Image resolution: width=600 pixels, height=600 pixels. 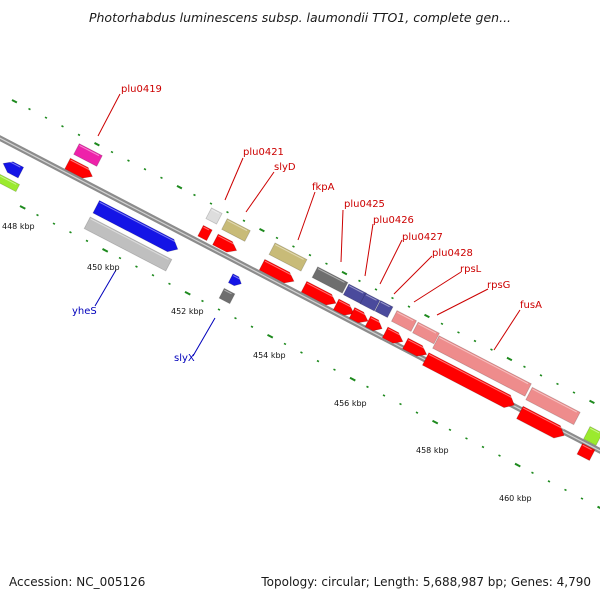 I want to click on leader-line-slyx, so click(x=204, y=337).